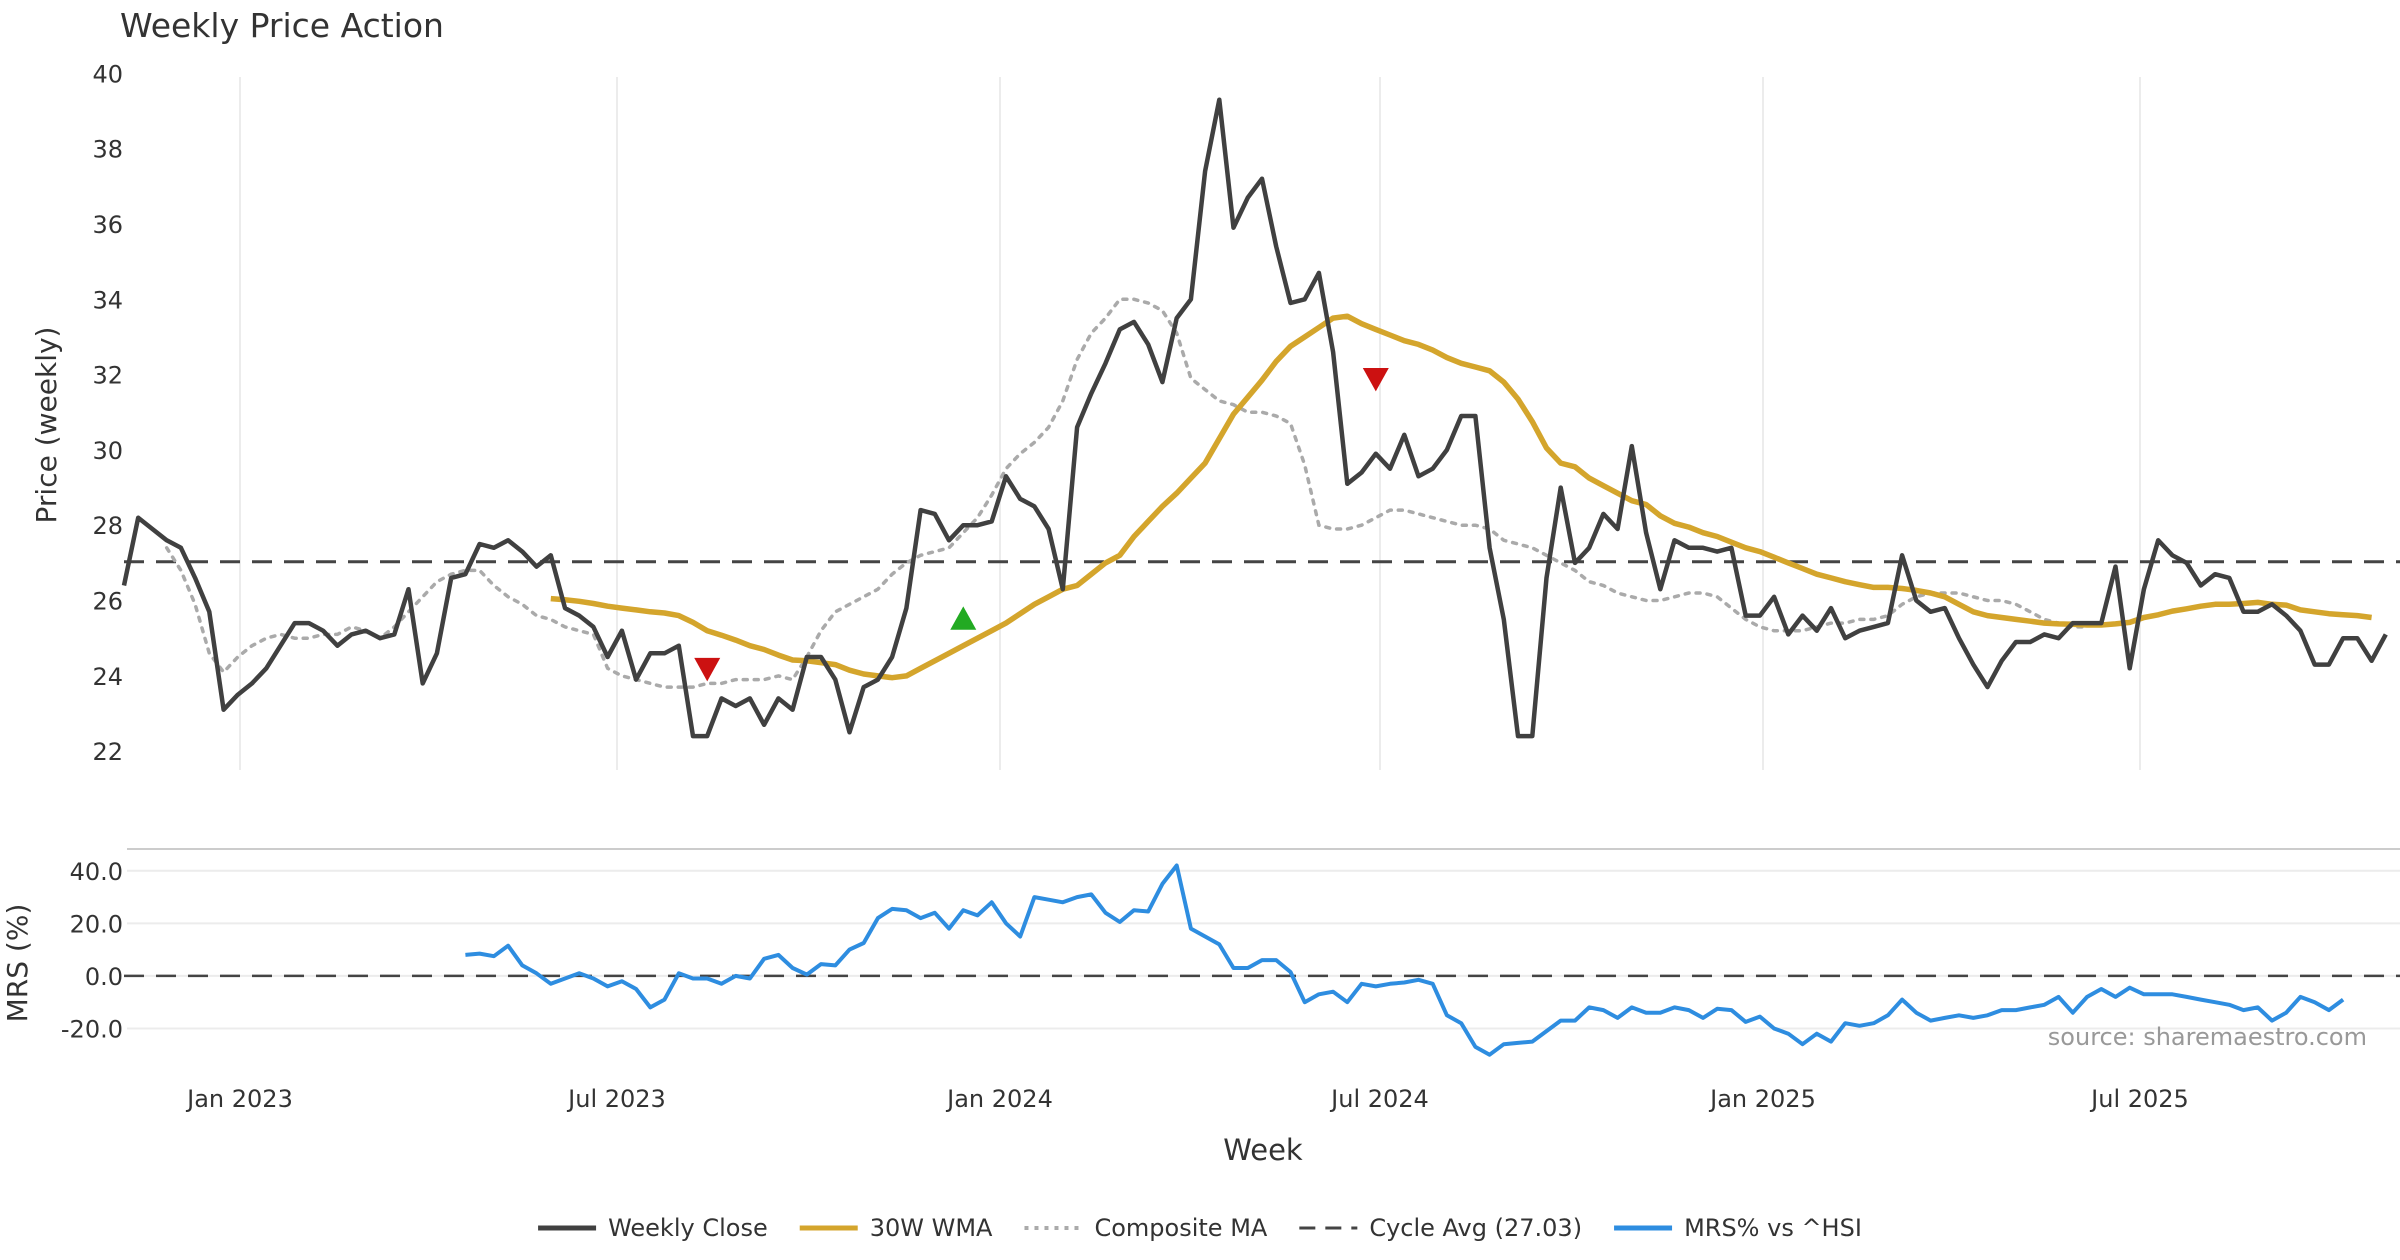 This screenshot has width=2400, height=1260. I want to click on price-y-tick-label: 34, so click(107, 300).